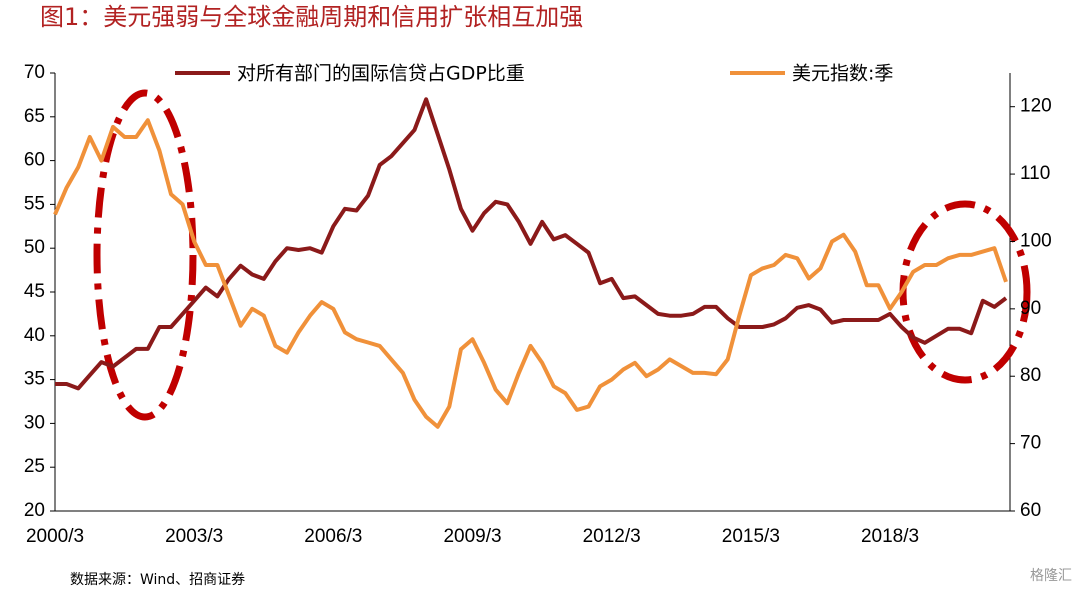 The height and width of the screenshot is (592, 1080). I want to click on x-tick-label: 2015/3, so click(751, 536).